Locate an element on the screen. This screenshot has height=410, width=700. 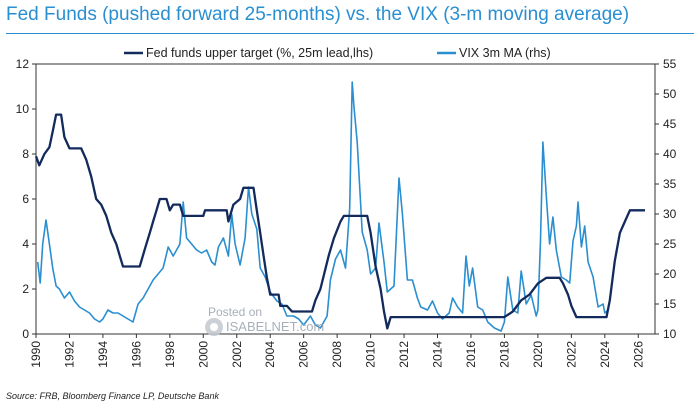
x-tick-label: 2022 is located at coordinates (571, 354).